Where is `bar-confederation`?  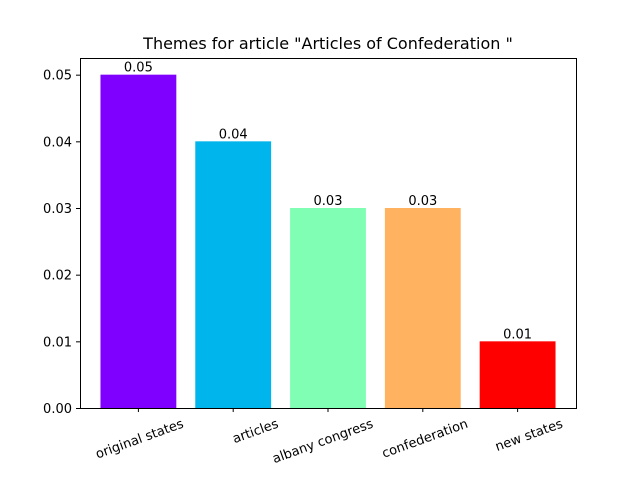 bar-confederation is located at coordinates (422, 308).